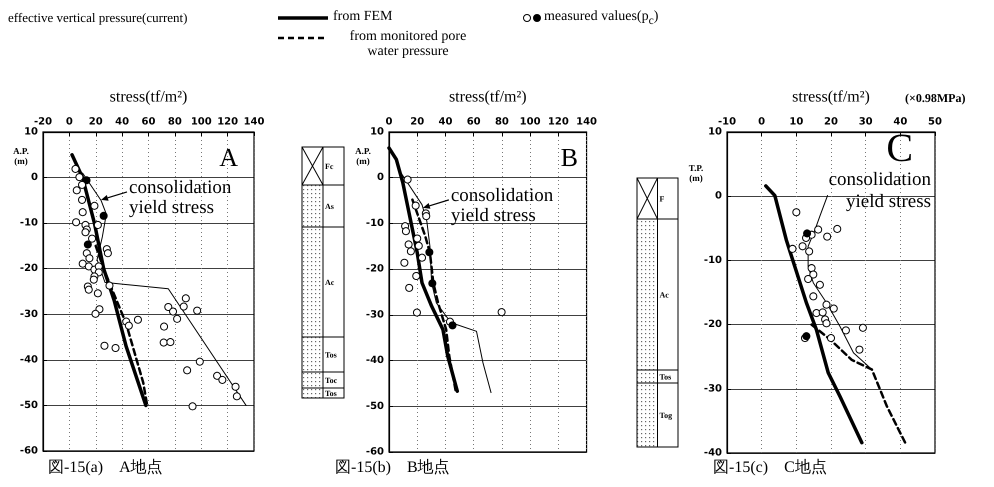 Image resolution: width=994 pixels, height=487 pixels. Describe the element at coordinates (329, 166) in the screenshot. I see `text: Fc` at that location.